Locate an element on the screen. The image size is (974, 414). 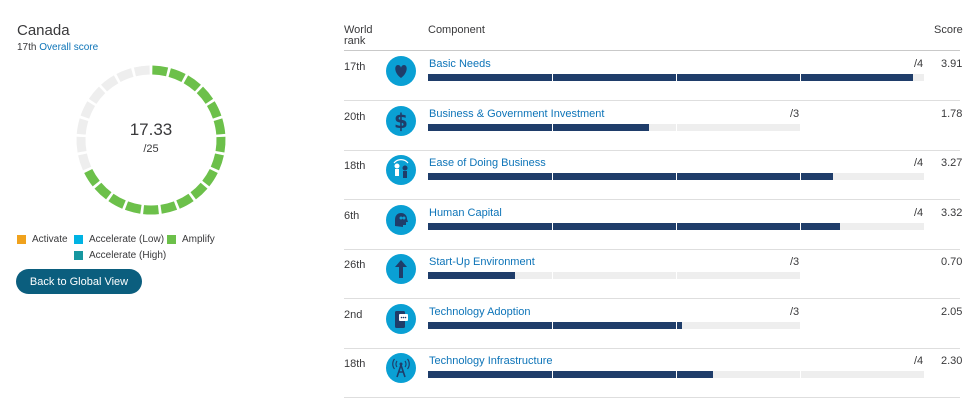
header-world-rank-line2: rank is located at coordinates (355, 41).